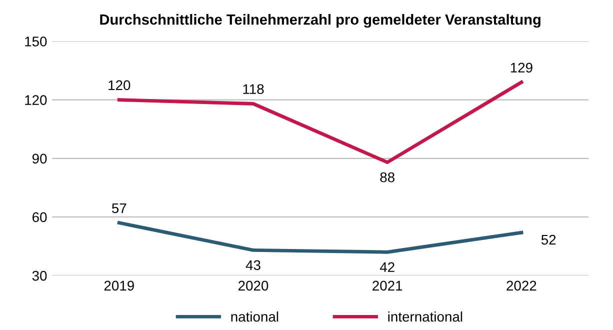 The height and width of the screenshot is (330, 613). I want to click on y-tick-label: 150, so click(36, 41).